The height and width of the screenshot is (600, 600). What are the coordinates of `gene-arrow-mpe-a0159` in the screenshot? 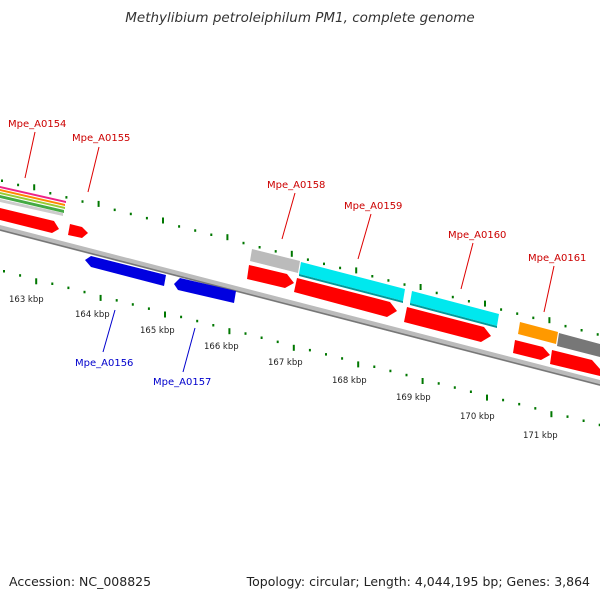 It's located at (345, 297).